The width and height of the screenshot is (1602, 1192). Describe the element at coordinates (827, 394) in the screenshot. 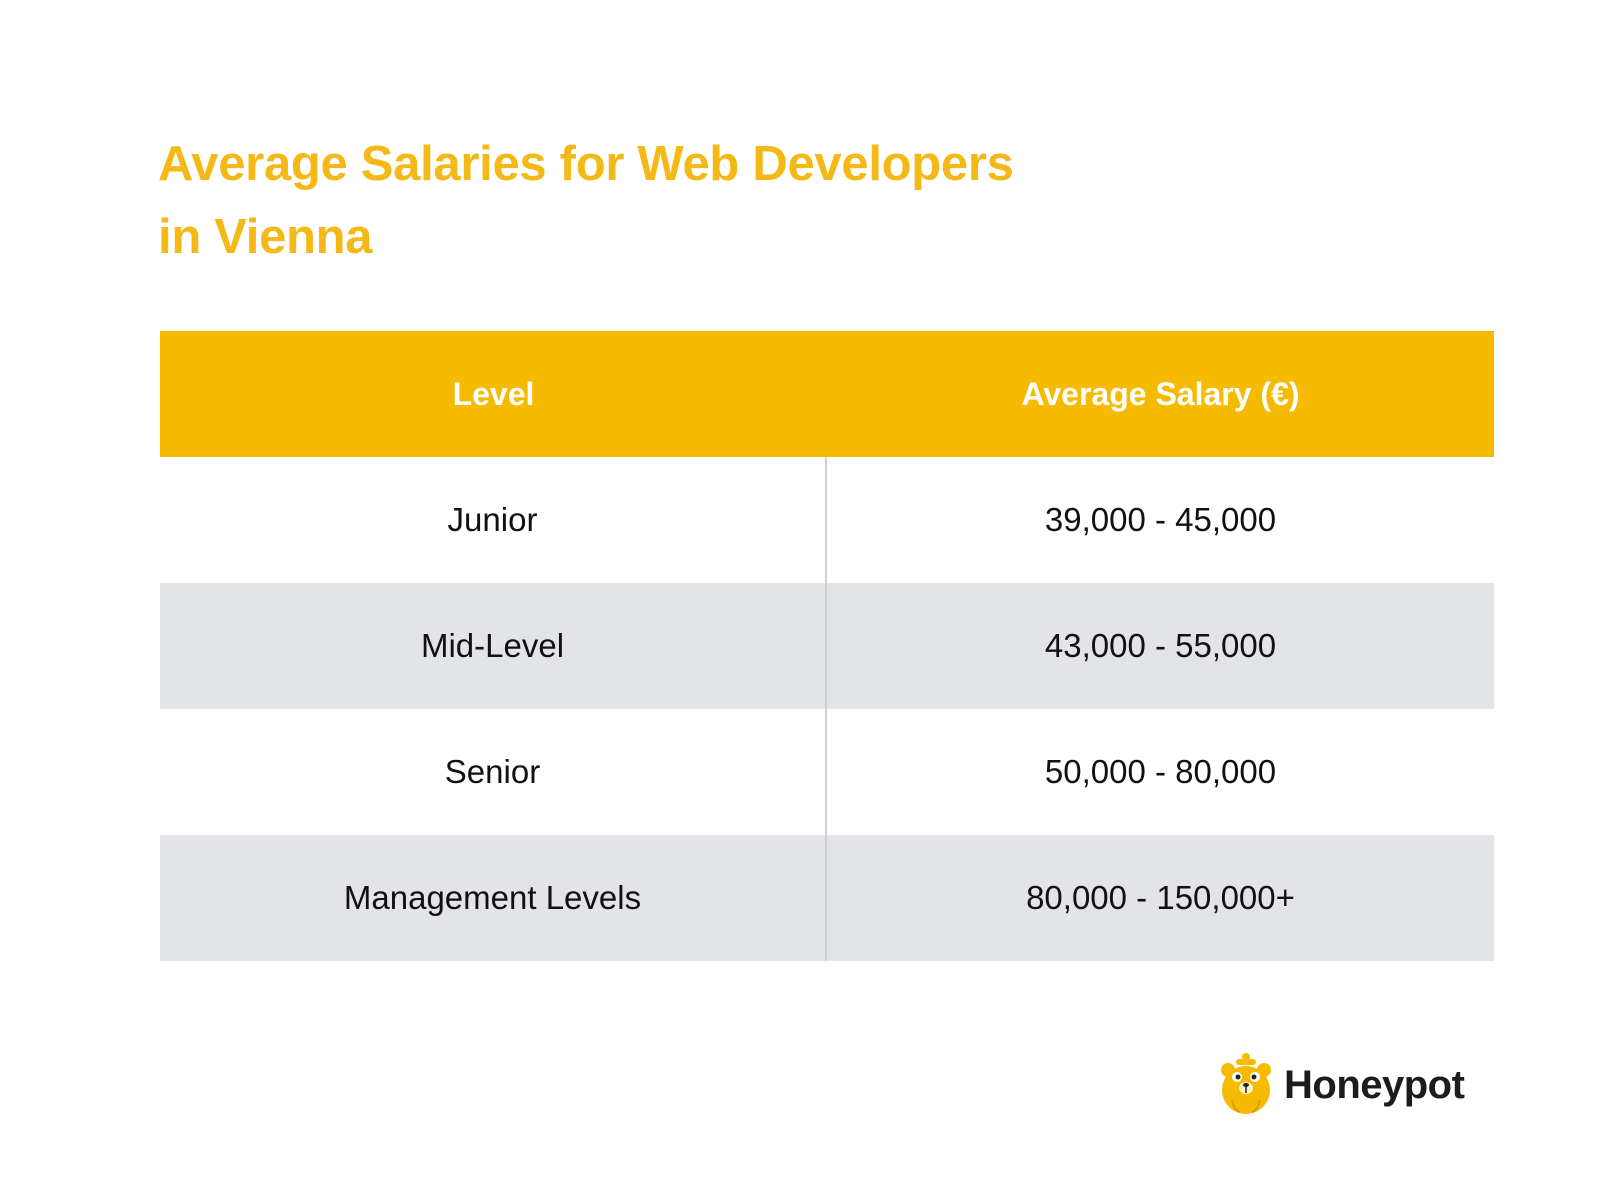

I see `table-header-row: Level Average Salary (€)` at that location.